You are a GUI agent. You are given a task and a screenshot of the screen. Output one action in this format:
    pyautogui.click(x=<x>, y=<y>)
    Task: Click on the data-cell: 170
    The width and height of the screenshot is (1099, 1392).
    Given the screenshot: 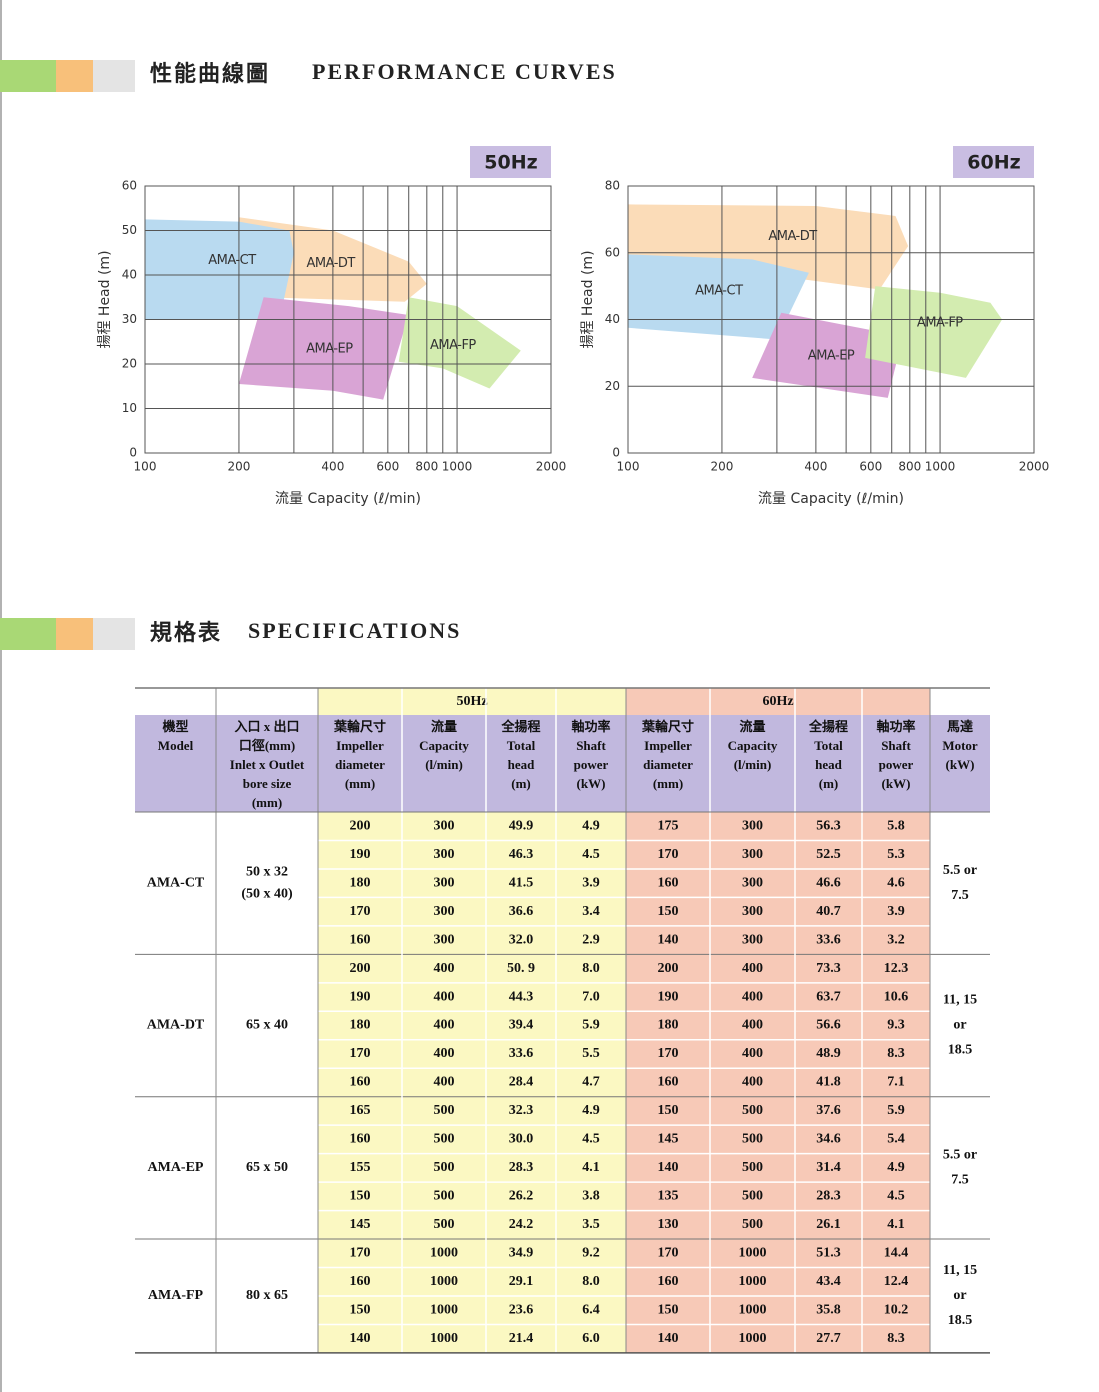 What is the action you would take?
    pyautogui.click(x=668, y=854)
    